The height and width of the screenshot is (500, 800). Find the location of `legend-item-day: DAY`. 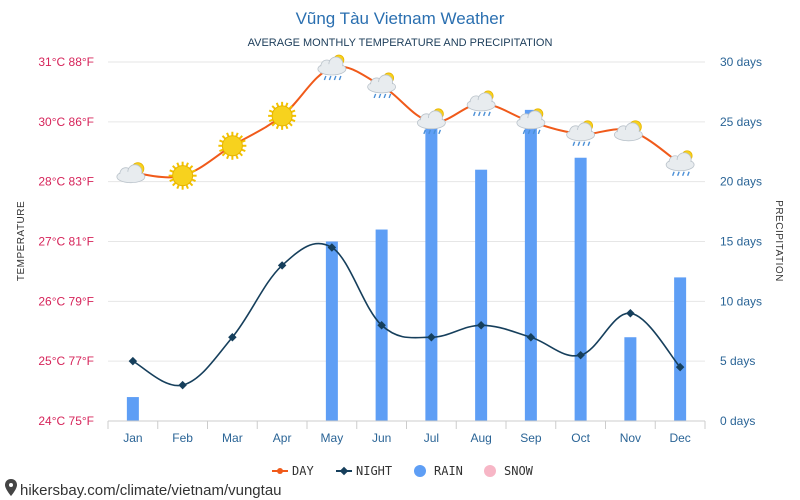

legend-item-day: DAY is located at coordinates (293, 471).